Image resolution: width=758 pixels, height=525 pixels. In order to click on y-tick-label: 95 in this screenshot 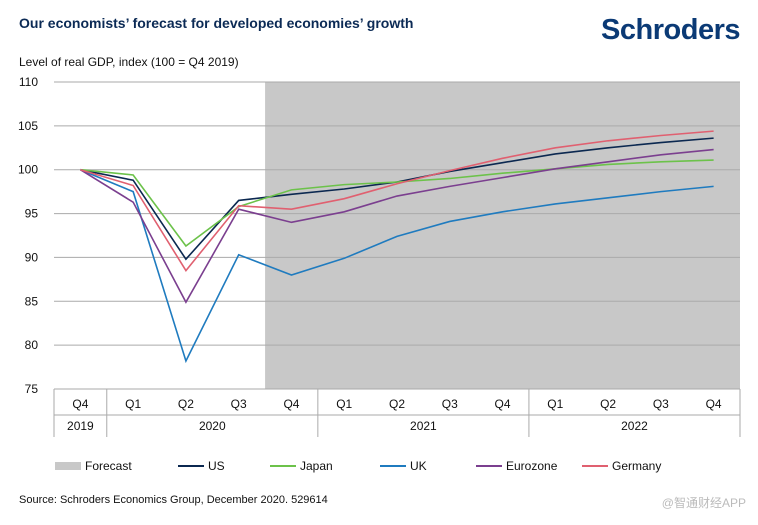, I will do `click(32, 214)`.